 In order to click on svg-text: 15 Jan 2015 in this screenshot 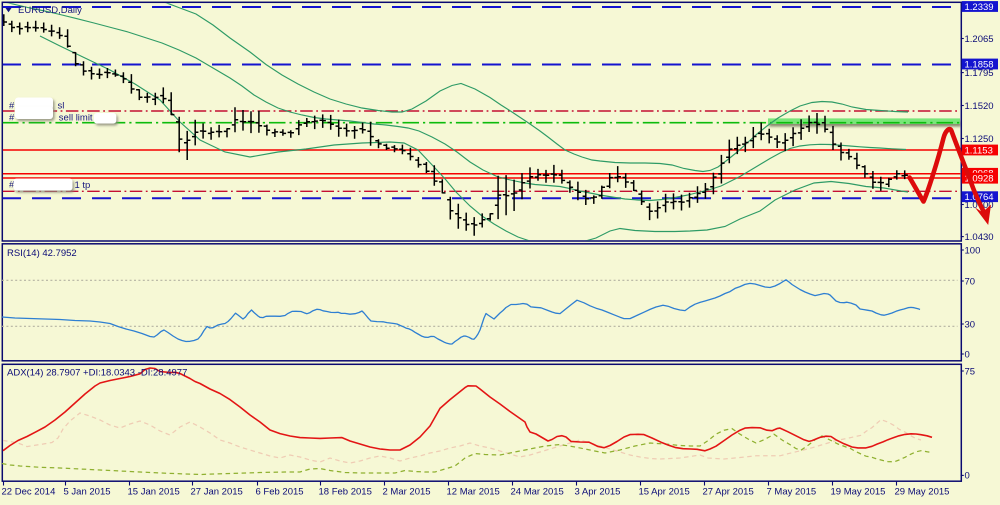, I will do `click(154, 492)`.